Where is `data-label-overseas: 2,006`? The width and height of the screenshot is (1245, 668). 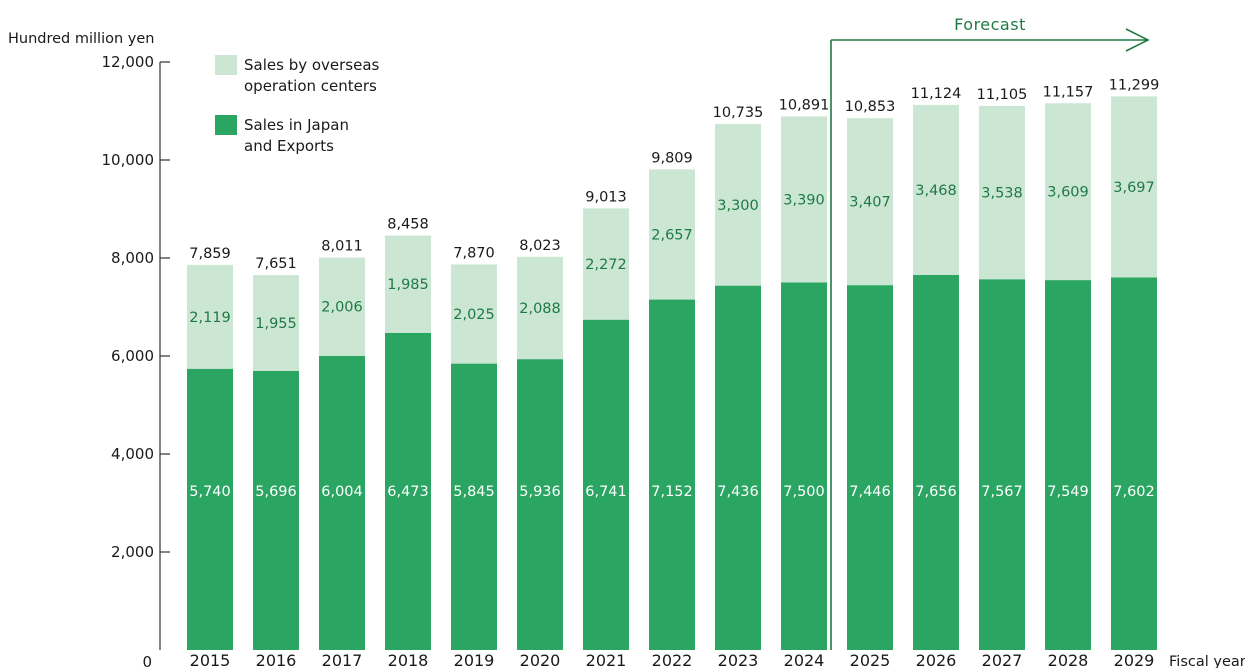 data-label-overseas: 2,006 is located at coordinates (342, 308).